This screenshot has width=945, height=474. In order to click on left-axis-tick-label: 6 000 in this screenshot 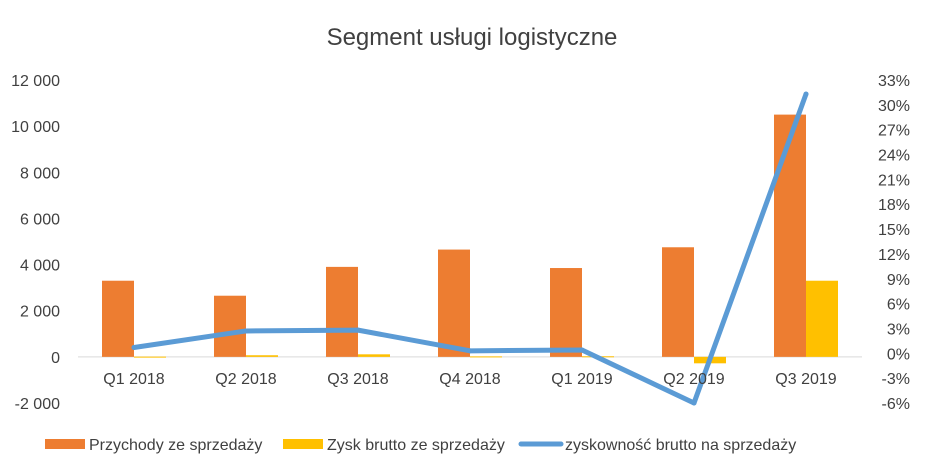, I will do `click(40, 219)`.